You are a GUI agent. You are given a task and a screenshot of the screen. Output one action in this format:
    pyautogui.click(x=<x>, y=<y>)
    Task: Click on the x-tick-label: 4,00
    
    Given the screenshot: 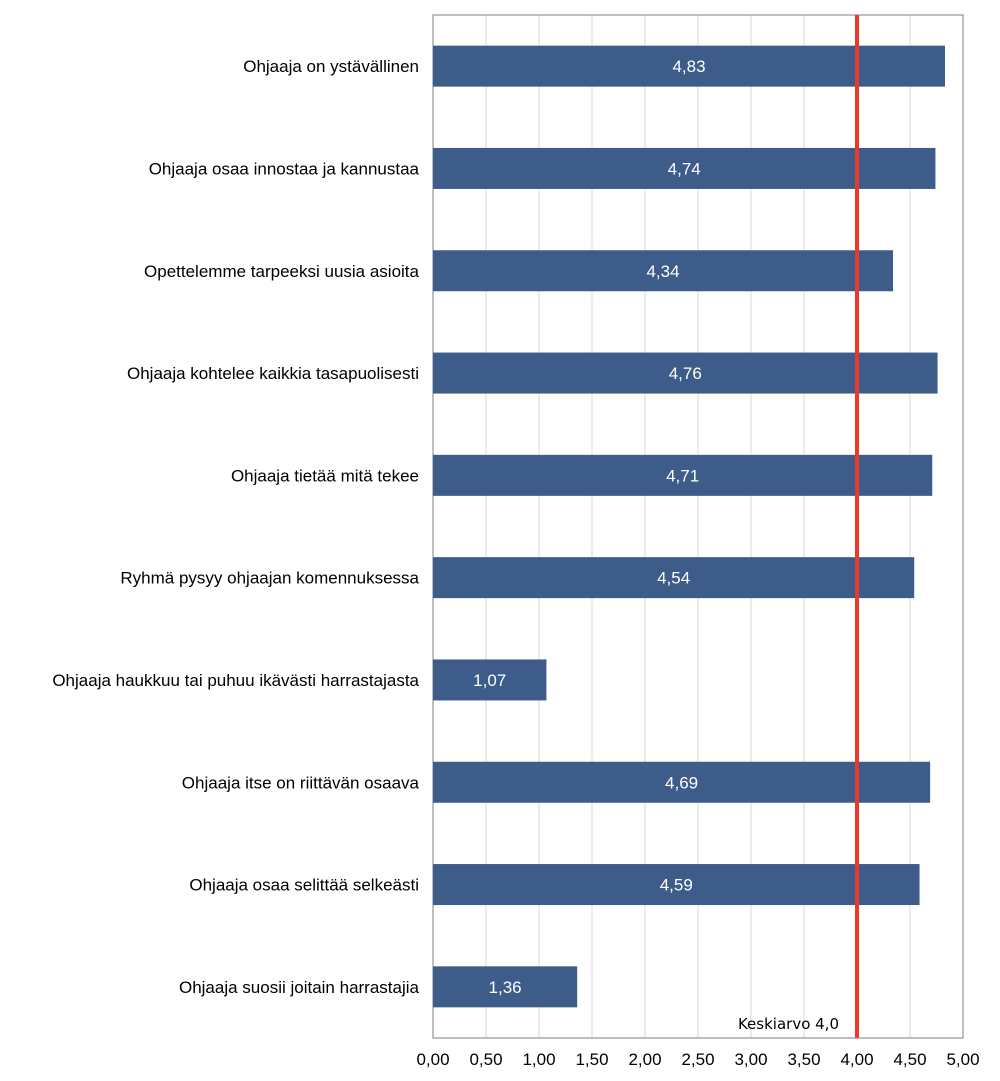 What is the action you would take?
    pyautogui.click(x=856, y=1059)
    